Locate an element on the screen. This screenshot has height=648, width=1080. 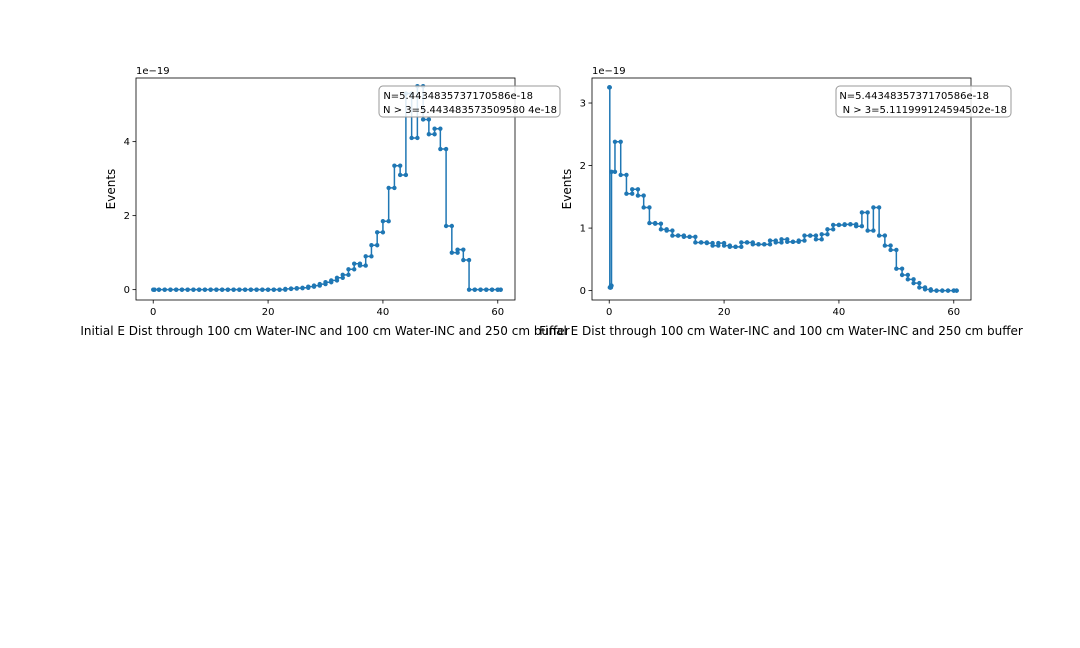
y-tick-label: 0 is located at coordinates (583, 291).